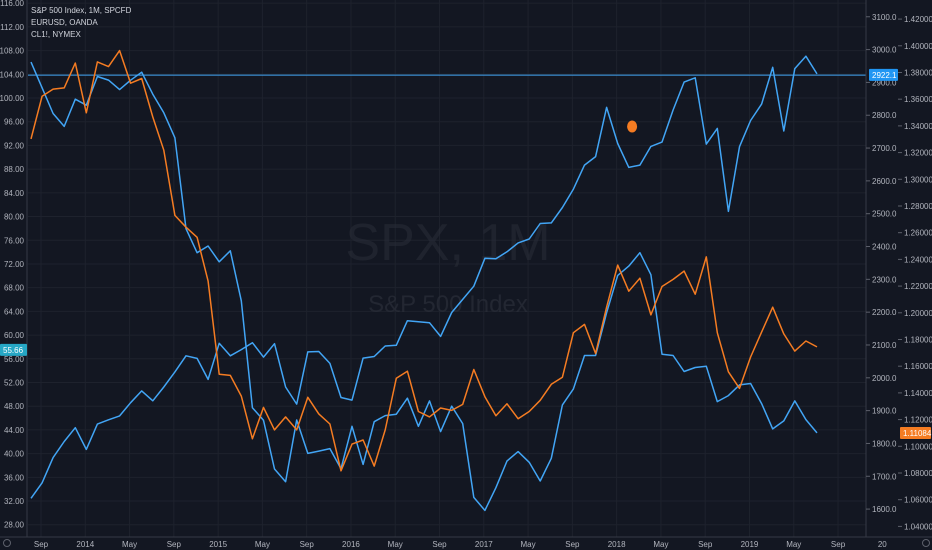 The height and width of the screenshot is (550, 932). I want to click on marker-layer, so click(632, 126).